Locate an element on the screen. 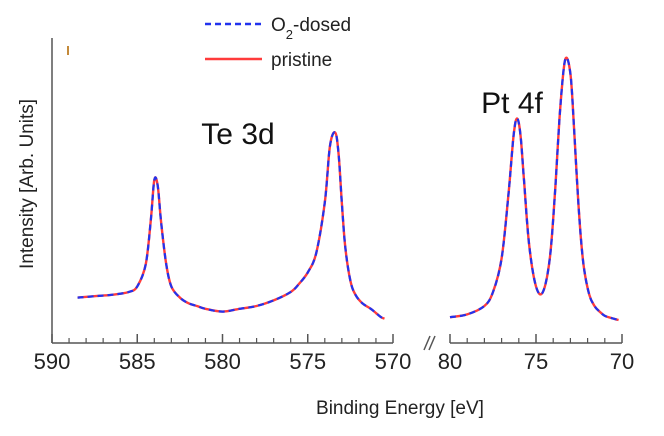  axis-break-marker is located at coordinates (429, 343).